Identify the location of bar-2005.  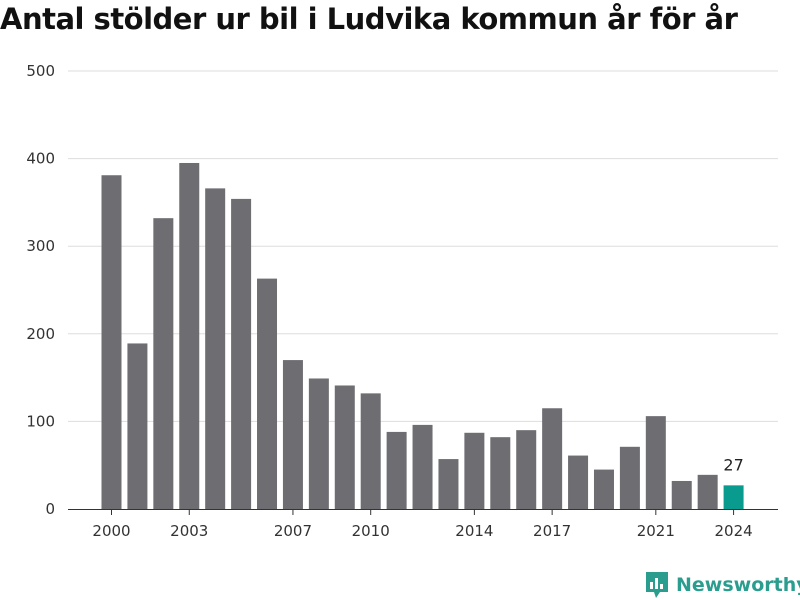
(241, 353).